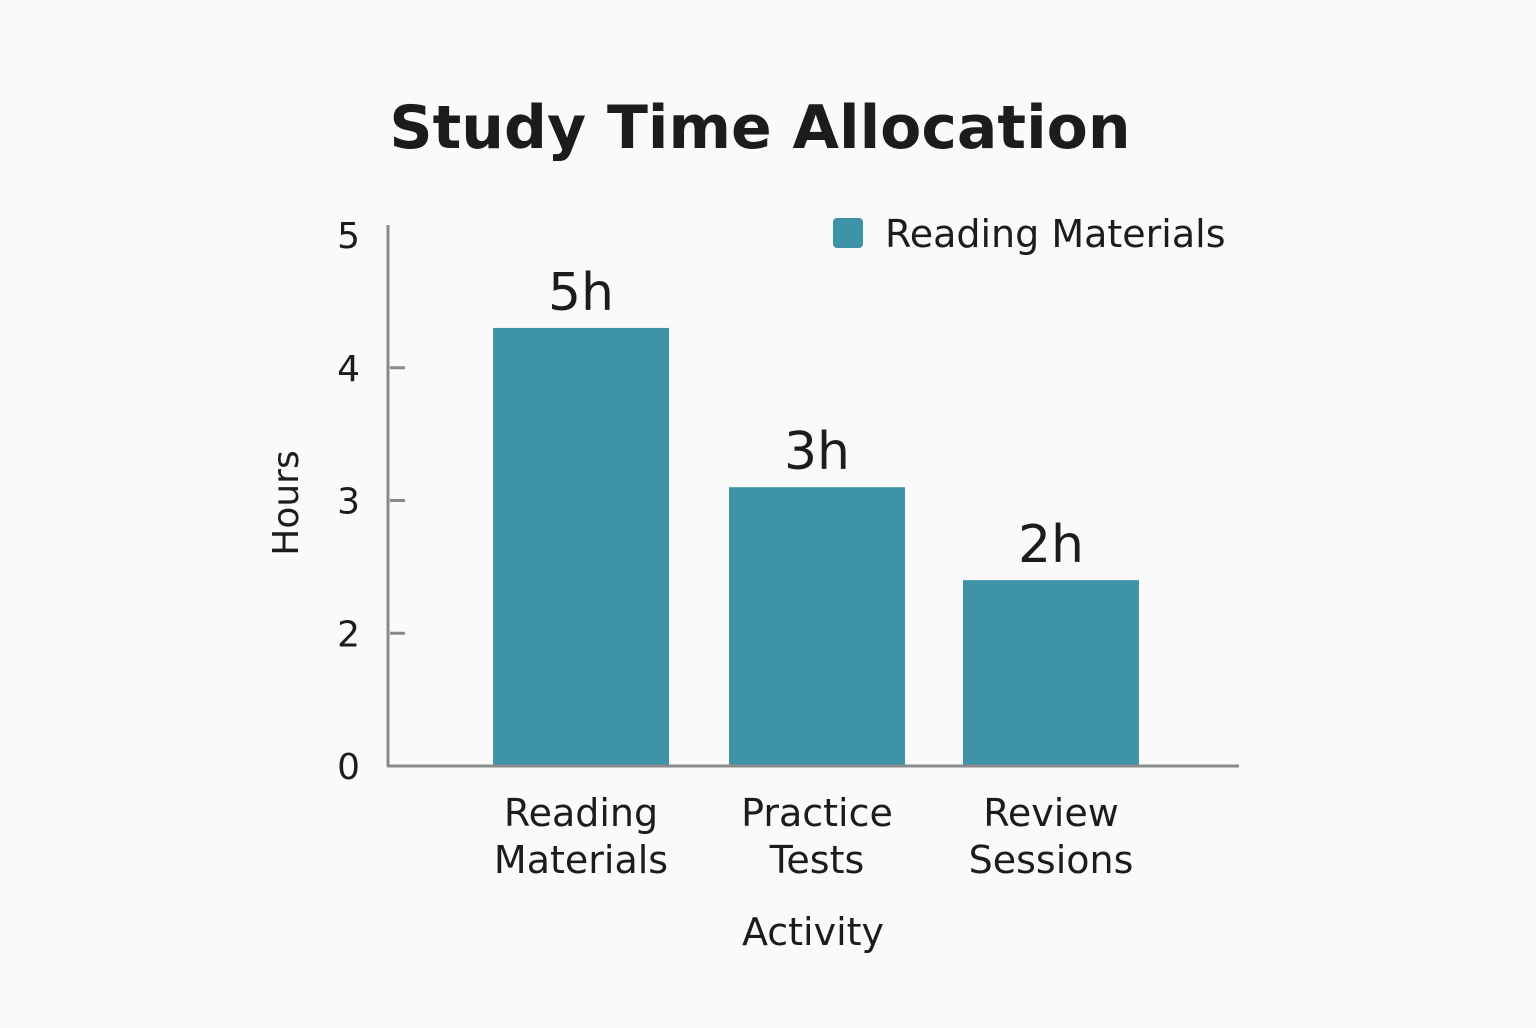 This screenshot has width=1536, height=1028. Describe the element at coordinates (1051, 860) in the screenshot. I see `x-tick-label: Sessions` at that location.